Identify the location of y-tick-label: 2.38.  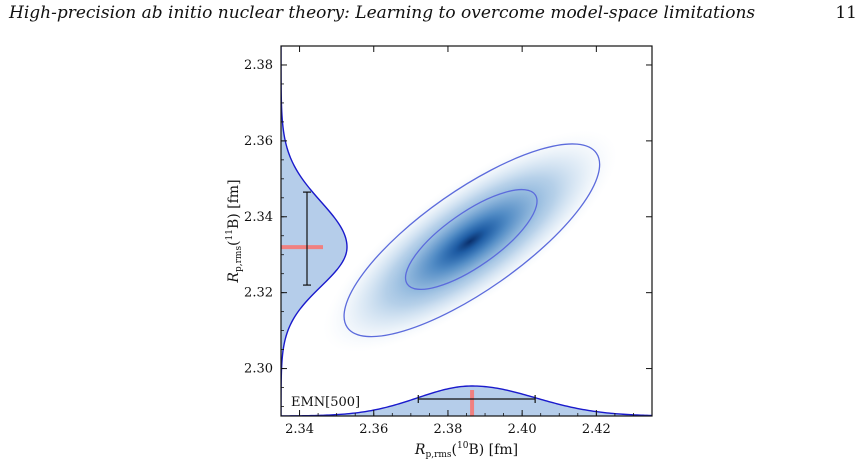
(258, 65).